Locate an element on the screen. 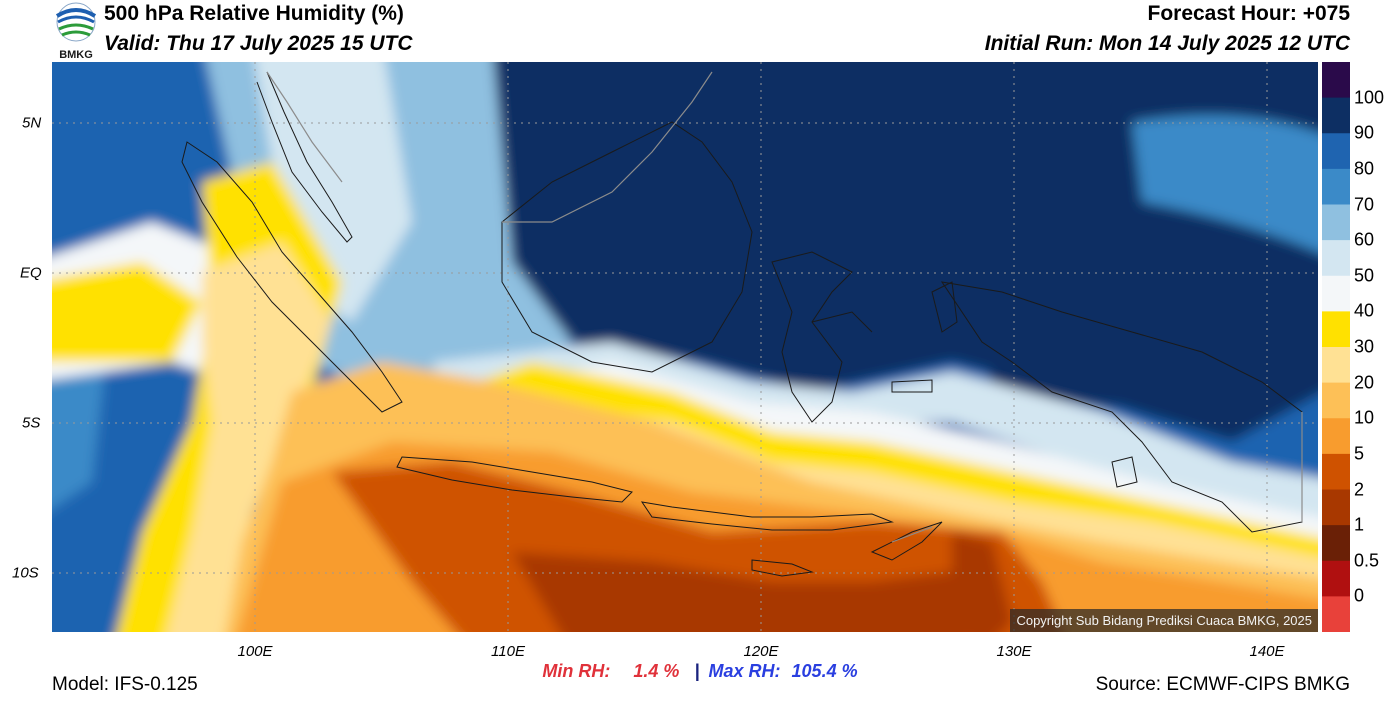 The height and width of the screenshot is (709, 1400). initial-run: Initial Run: Mon 14 July 2025 12 UTC is located at coordinates (1167, 43).